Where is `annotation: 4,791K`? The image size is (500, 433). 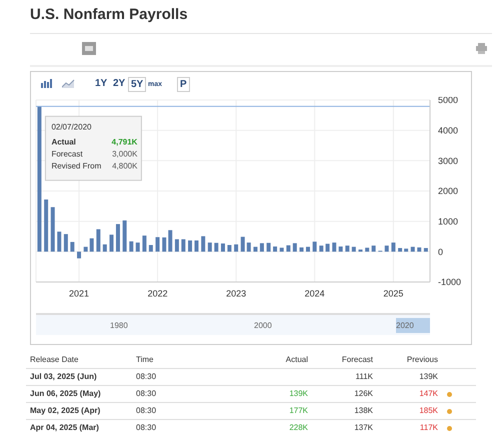
annotation: 4,791K is located at coordinates (125, 141).